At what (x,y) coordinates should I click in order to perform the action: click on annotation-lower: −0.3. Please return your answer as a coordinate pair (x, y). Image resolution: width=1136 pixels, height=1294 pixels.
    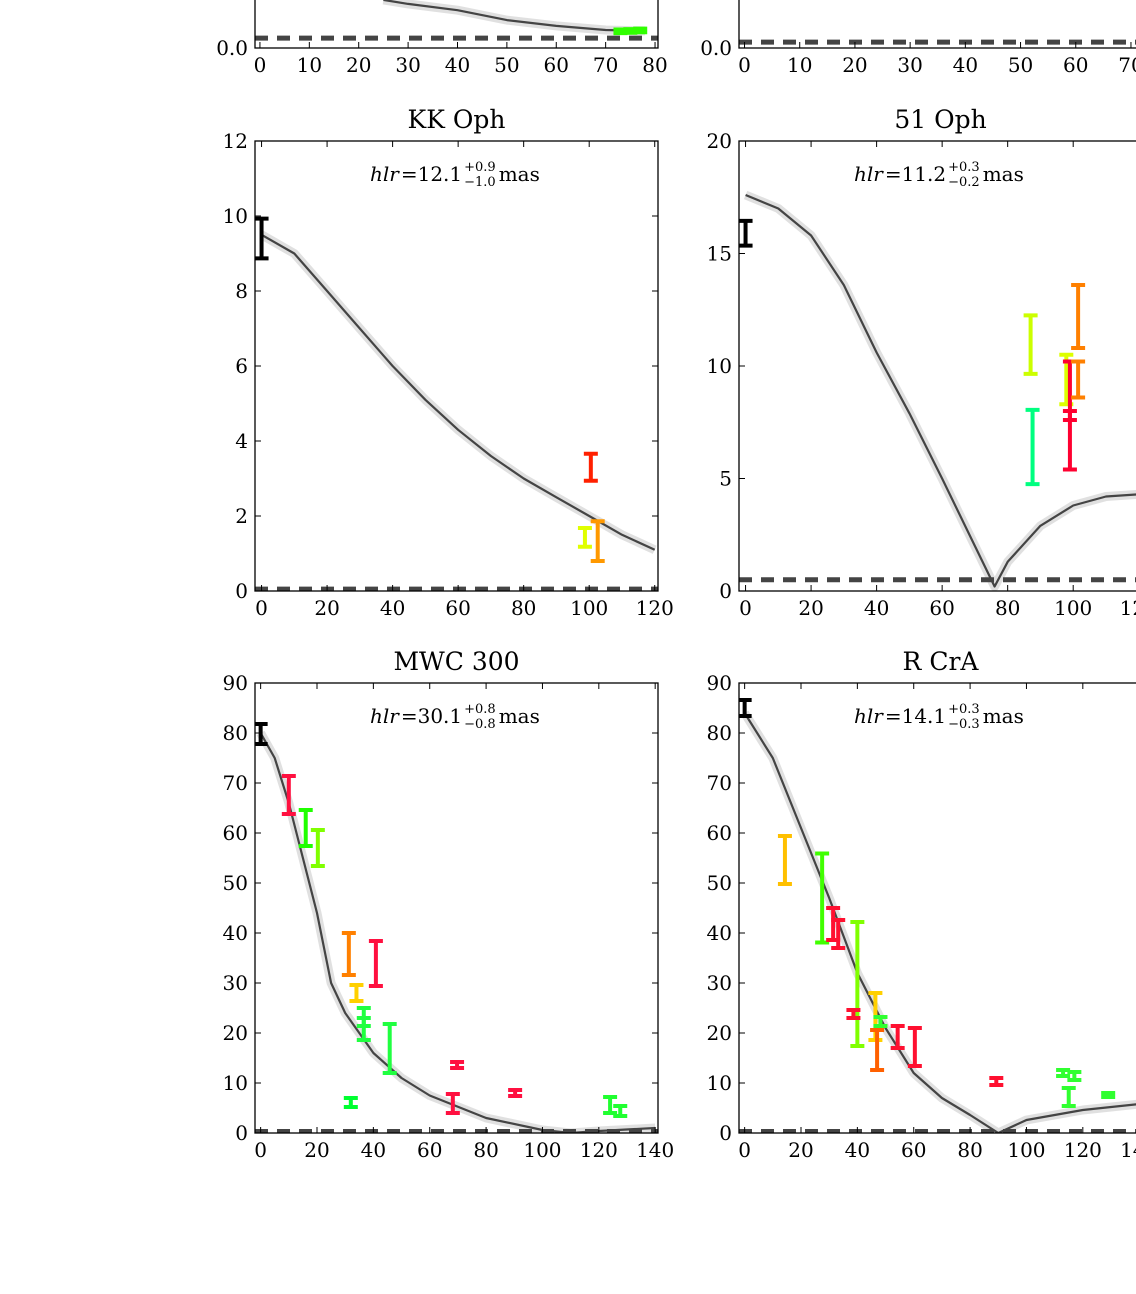
    Looking at the image, I should click on (964, 724).